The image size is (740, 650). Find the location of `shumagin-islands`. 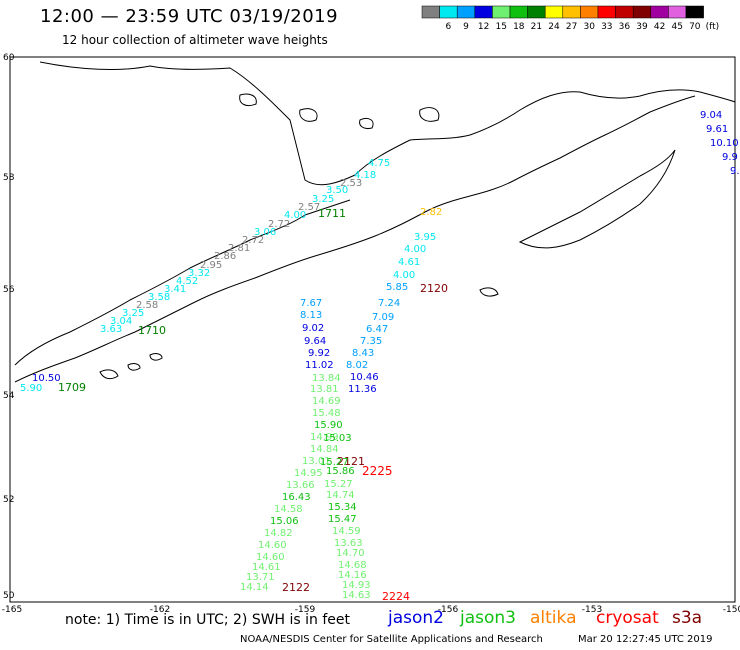

shumagin-islands is located at coordinates (131, 366).